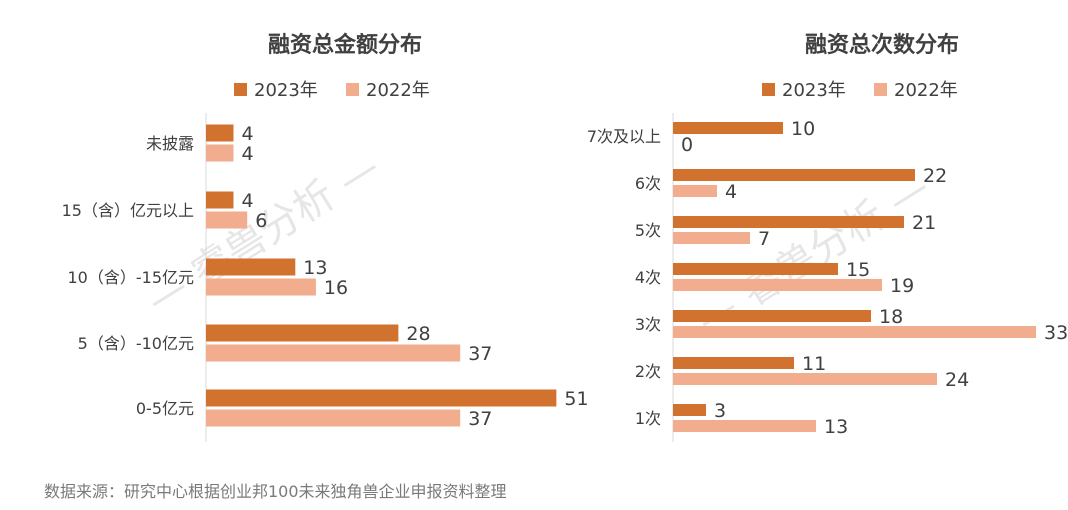 The width and height of the screenshot is (1068, 510). What do you see at coordinates (1056, 333) in the screenshot?
I see `data-label-2022: 33` at bounding box center [1056, 333].